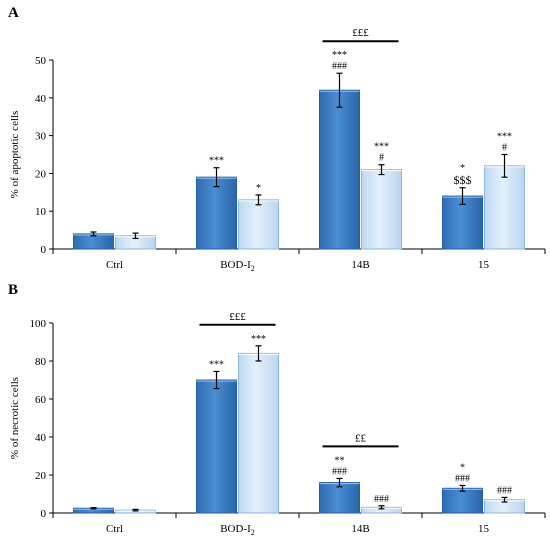 The height and width of the screenshot is (538, 550). I want to click on comparison-bracket-label: ££, so click(361, 438).